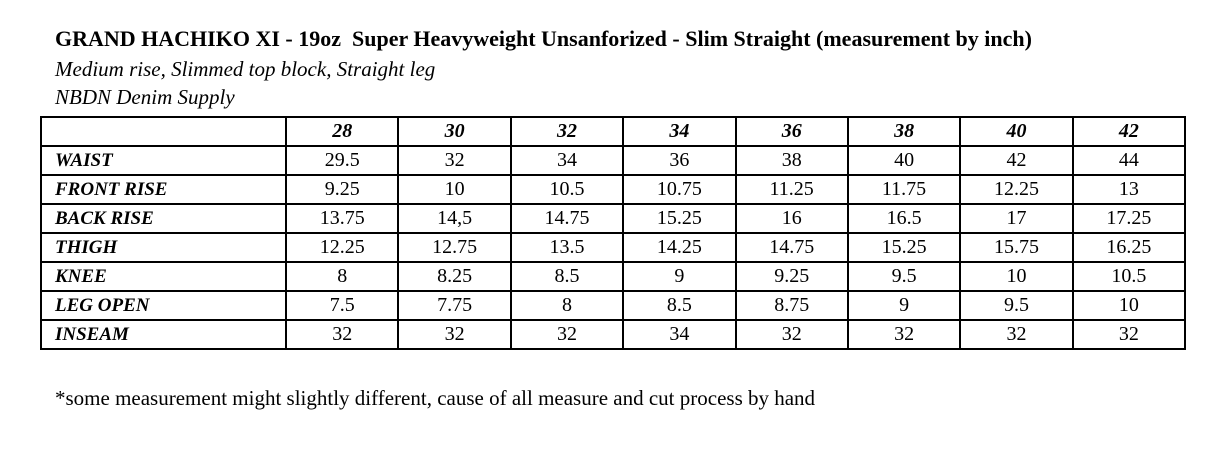  I want to click on measurement-value-cell: 14.25, so click(679, 247).